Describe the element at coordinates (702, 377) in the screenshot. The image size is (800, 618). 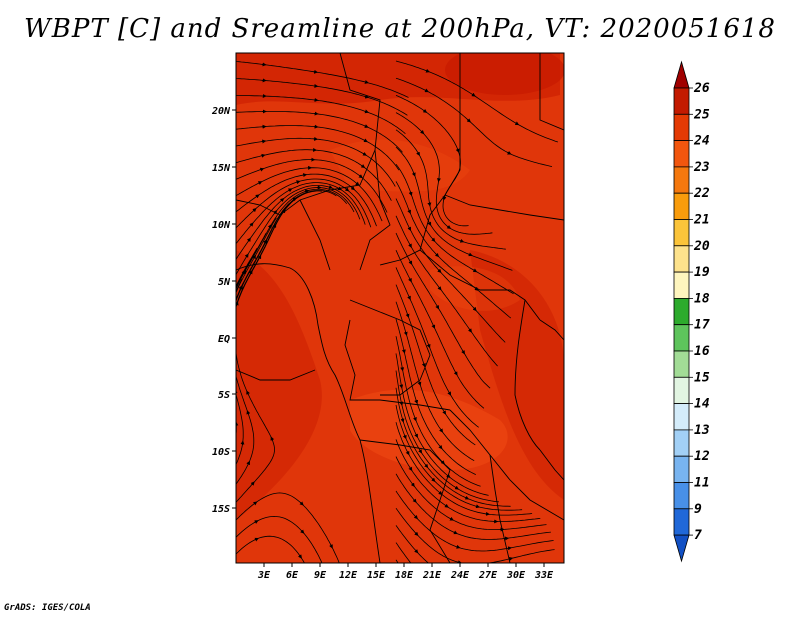
I see `colorbar-label: 15` at that location.